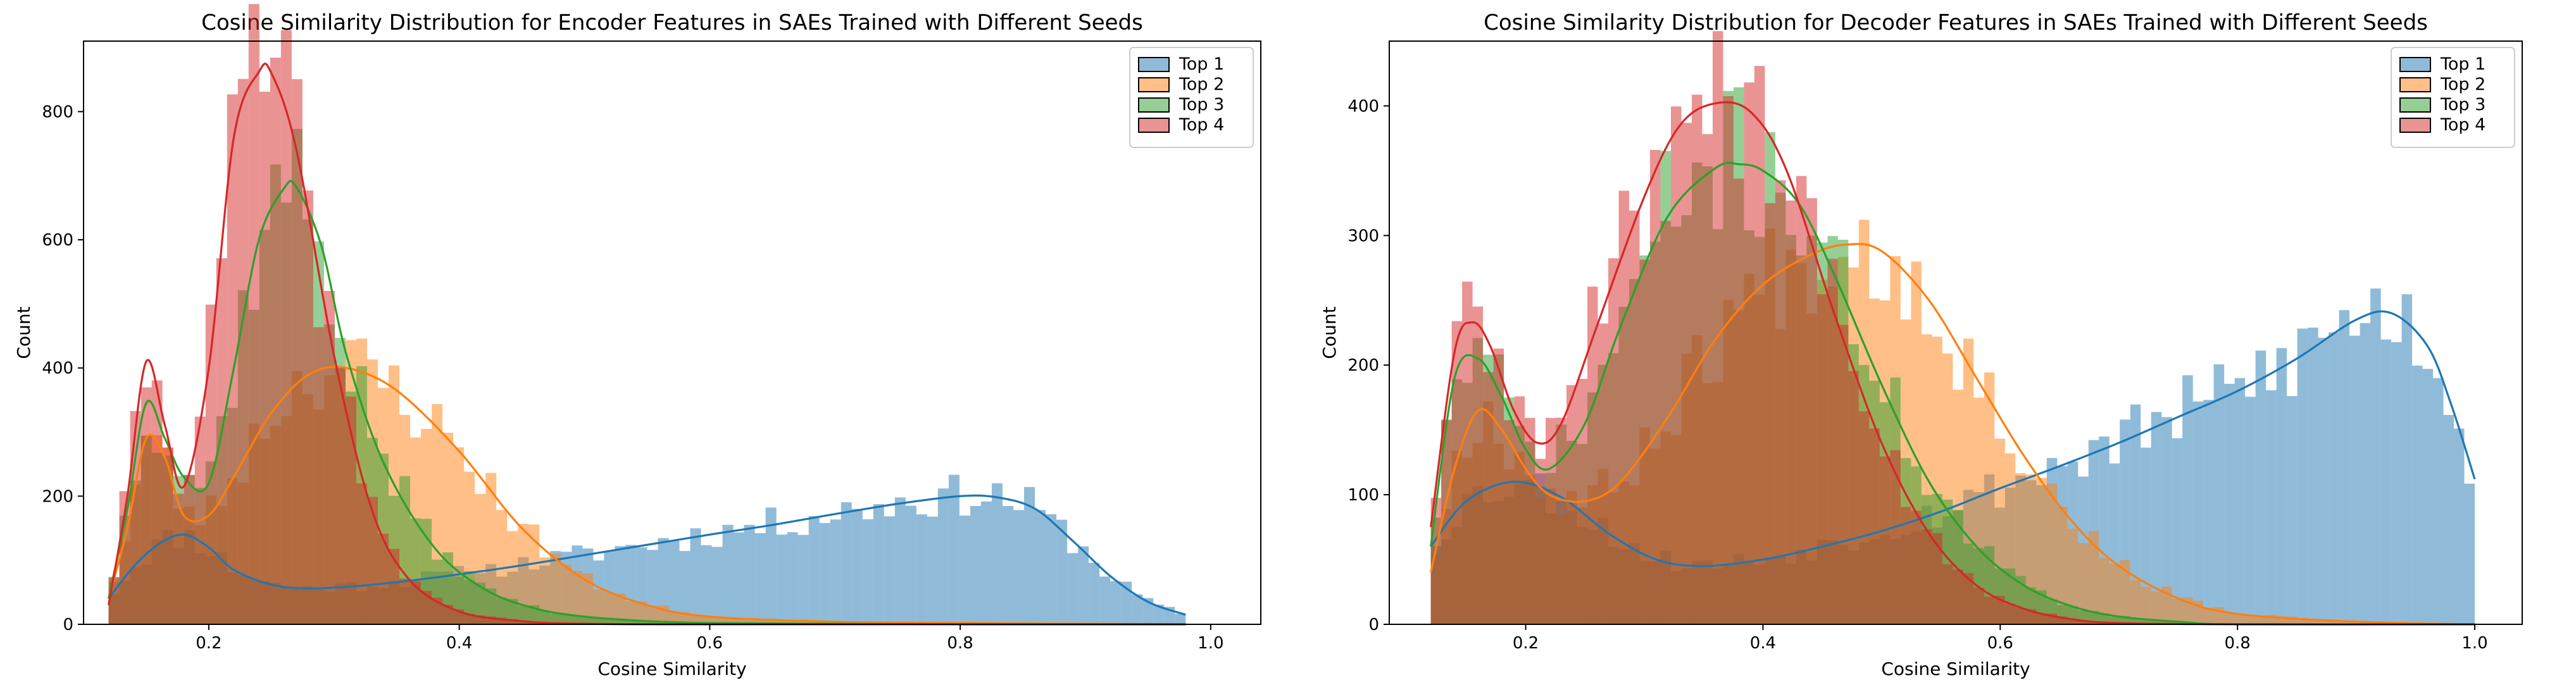  Describe the element at coordinates (1329, 332) in the screenshot. I see `decoder-y-axis-label: Count` at that location.